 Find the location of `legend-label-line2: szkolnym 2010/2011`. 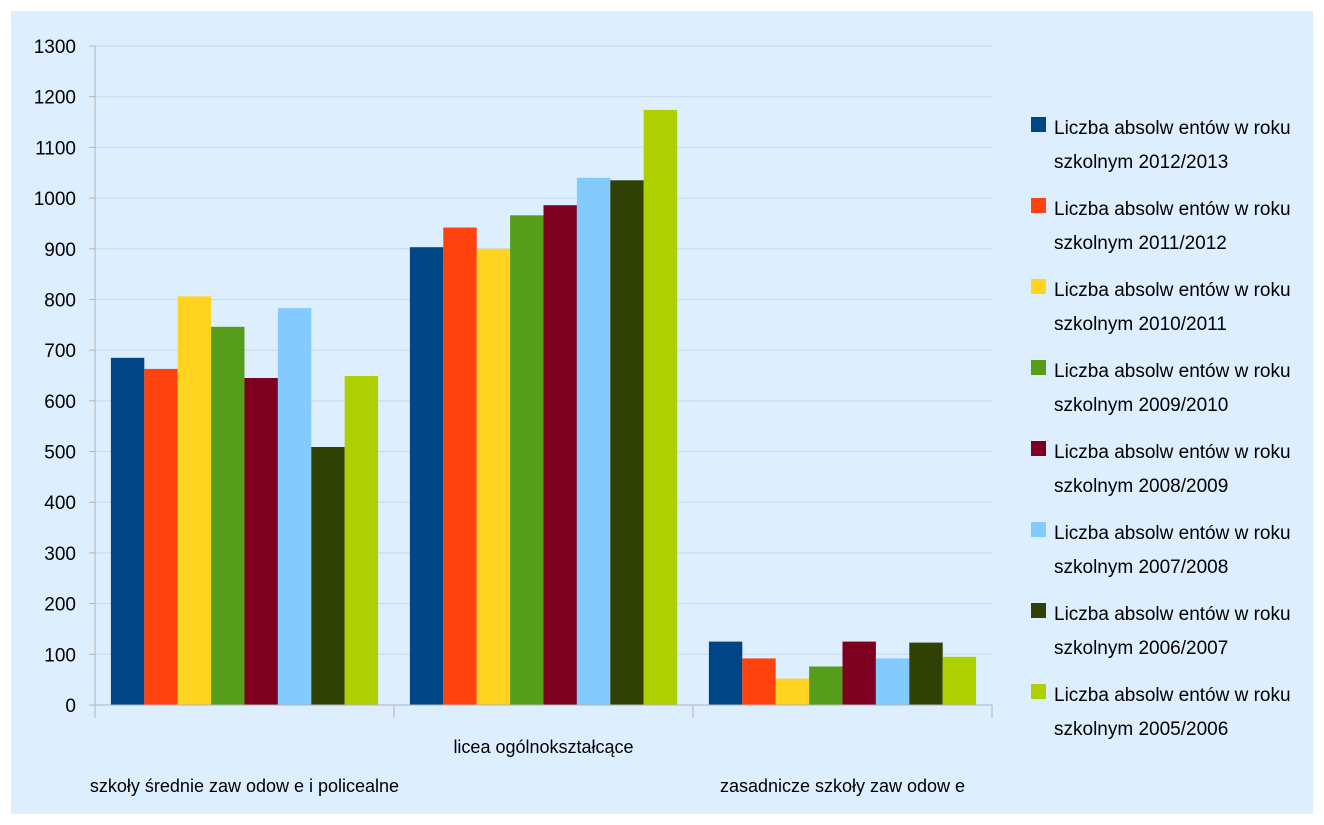

legend-label-line2: szkolnym 2010/2011 is located at coordinates (1140, 324).